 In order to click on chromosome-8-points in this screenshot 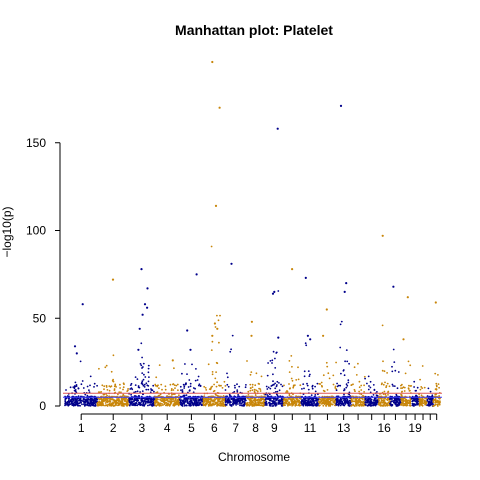, I will do `click(255, 383)`.